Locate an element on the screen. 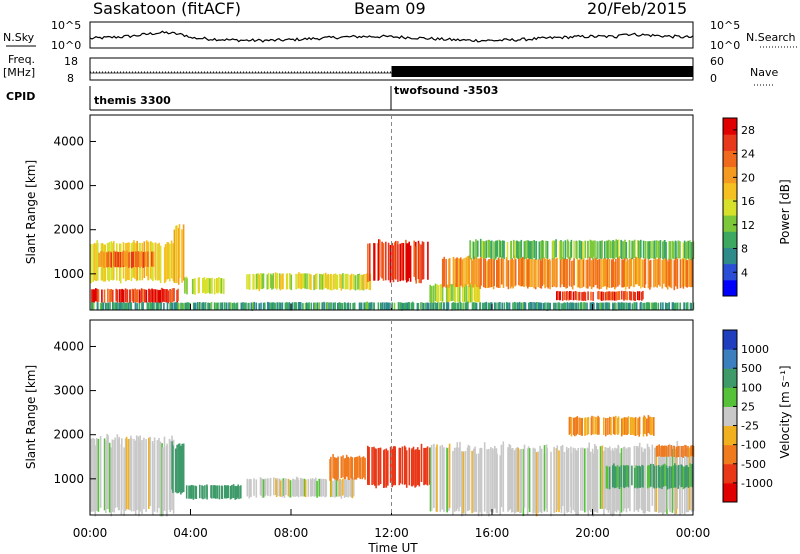 The height and width of the screenshot is (554, 800). x-tick-label: 04:00 is located at coordinates (190, 533).